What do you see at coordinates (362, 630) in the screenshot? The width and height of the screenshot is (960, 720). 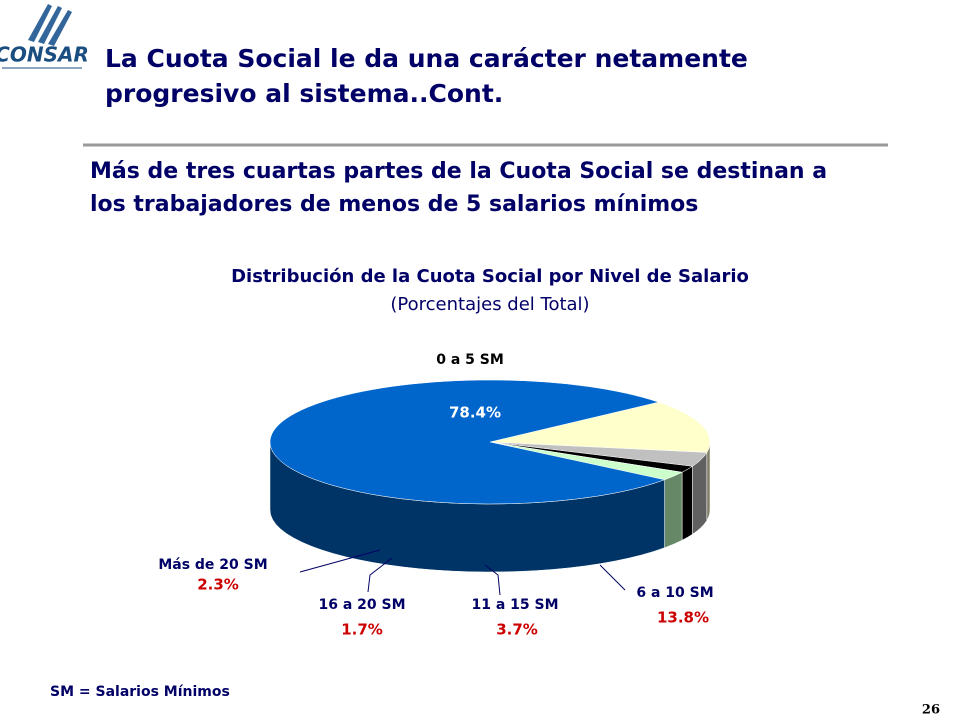 I see `value-label: 1.7%` at bounding box center [362, 630].